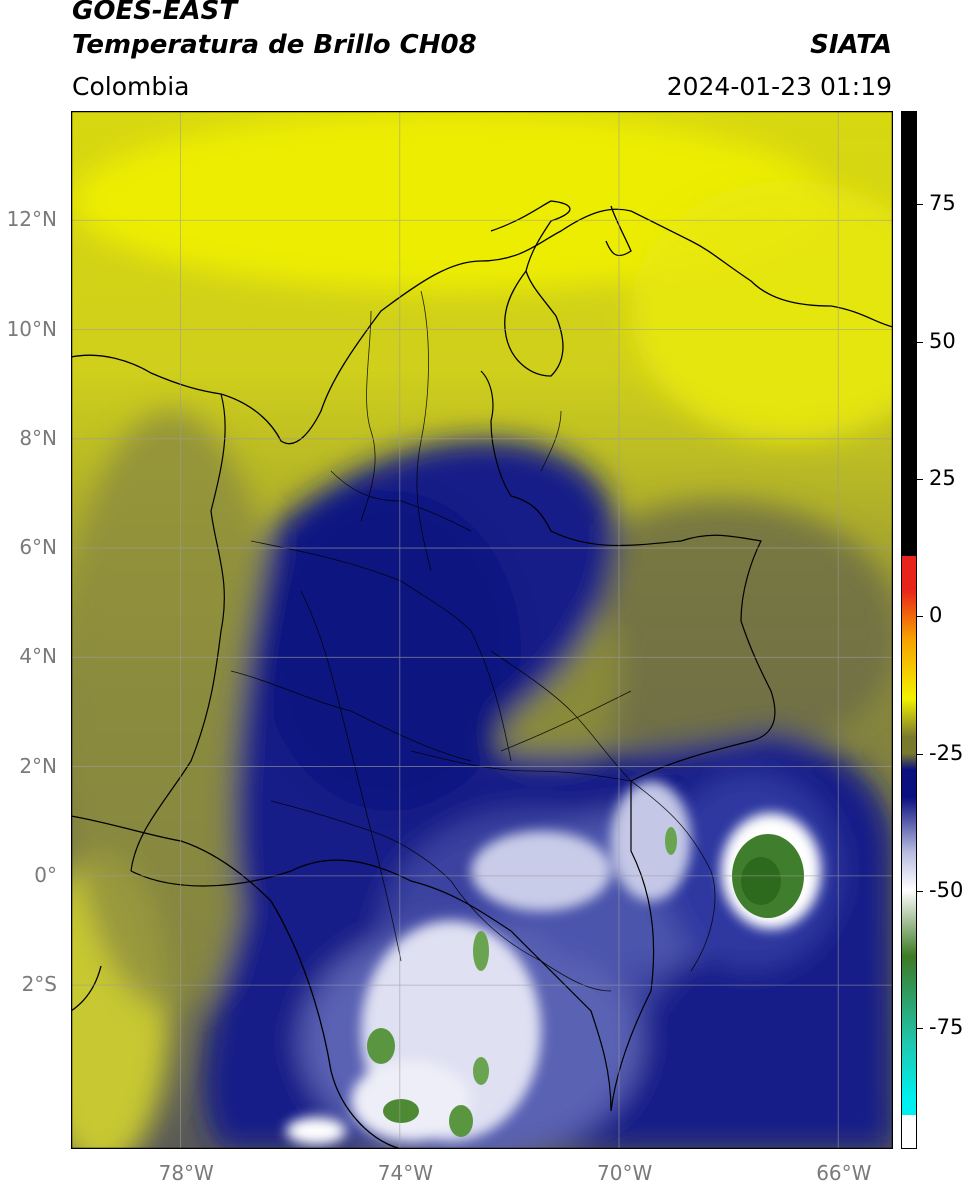  I want to click on lon-tick-label: 70°W, so click(625, 1173).